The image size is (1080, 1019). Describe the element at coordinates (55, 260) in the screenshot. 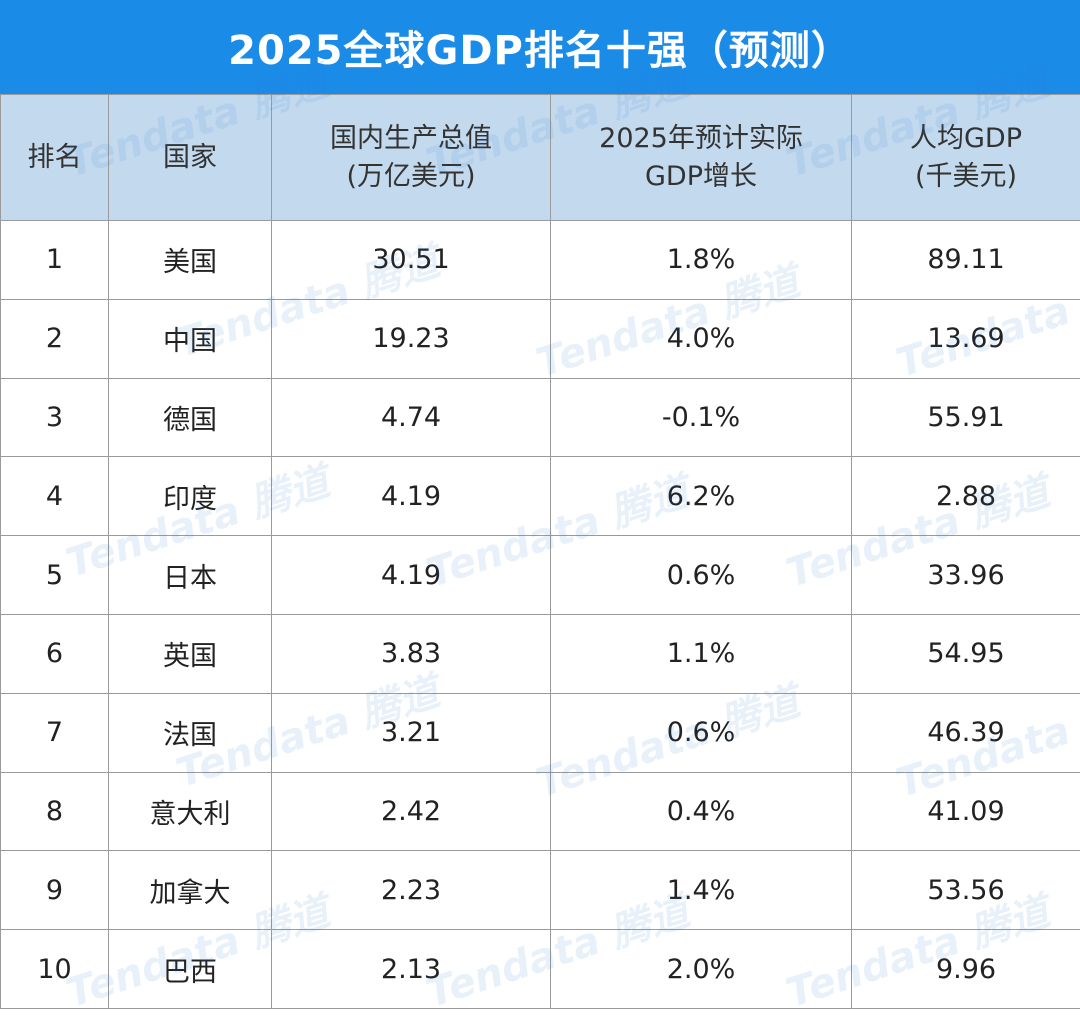

I see `cell-rank: 1` at that location.